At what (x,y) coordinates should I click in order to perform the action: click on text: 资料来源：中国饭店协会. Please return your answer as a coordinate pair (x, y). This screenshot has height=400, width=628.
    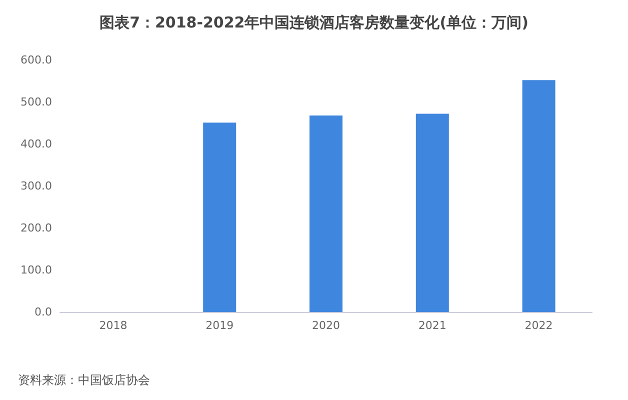
    Looking at the image, I should click on (84, 380).